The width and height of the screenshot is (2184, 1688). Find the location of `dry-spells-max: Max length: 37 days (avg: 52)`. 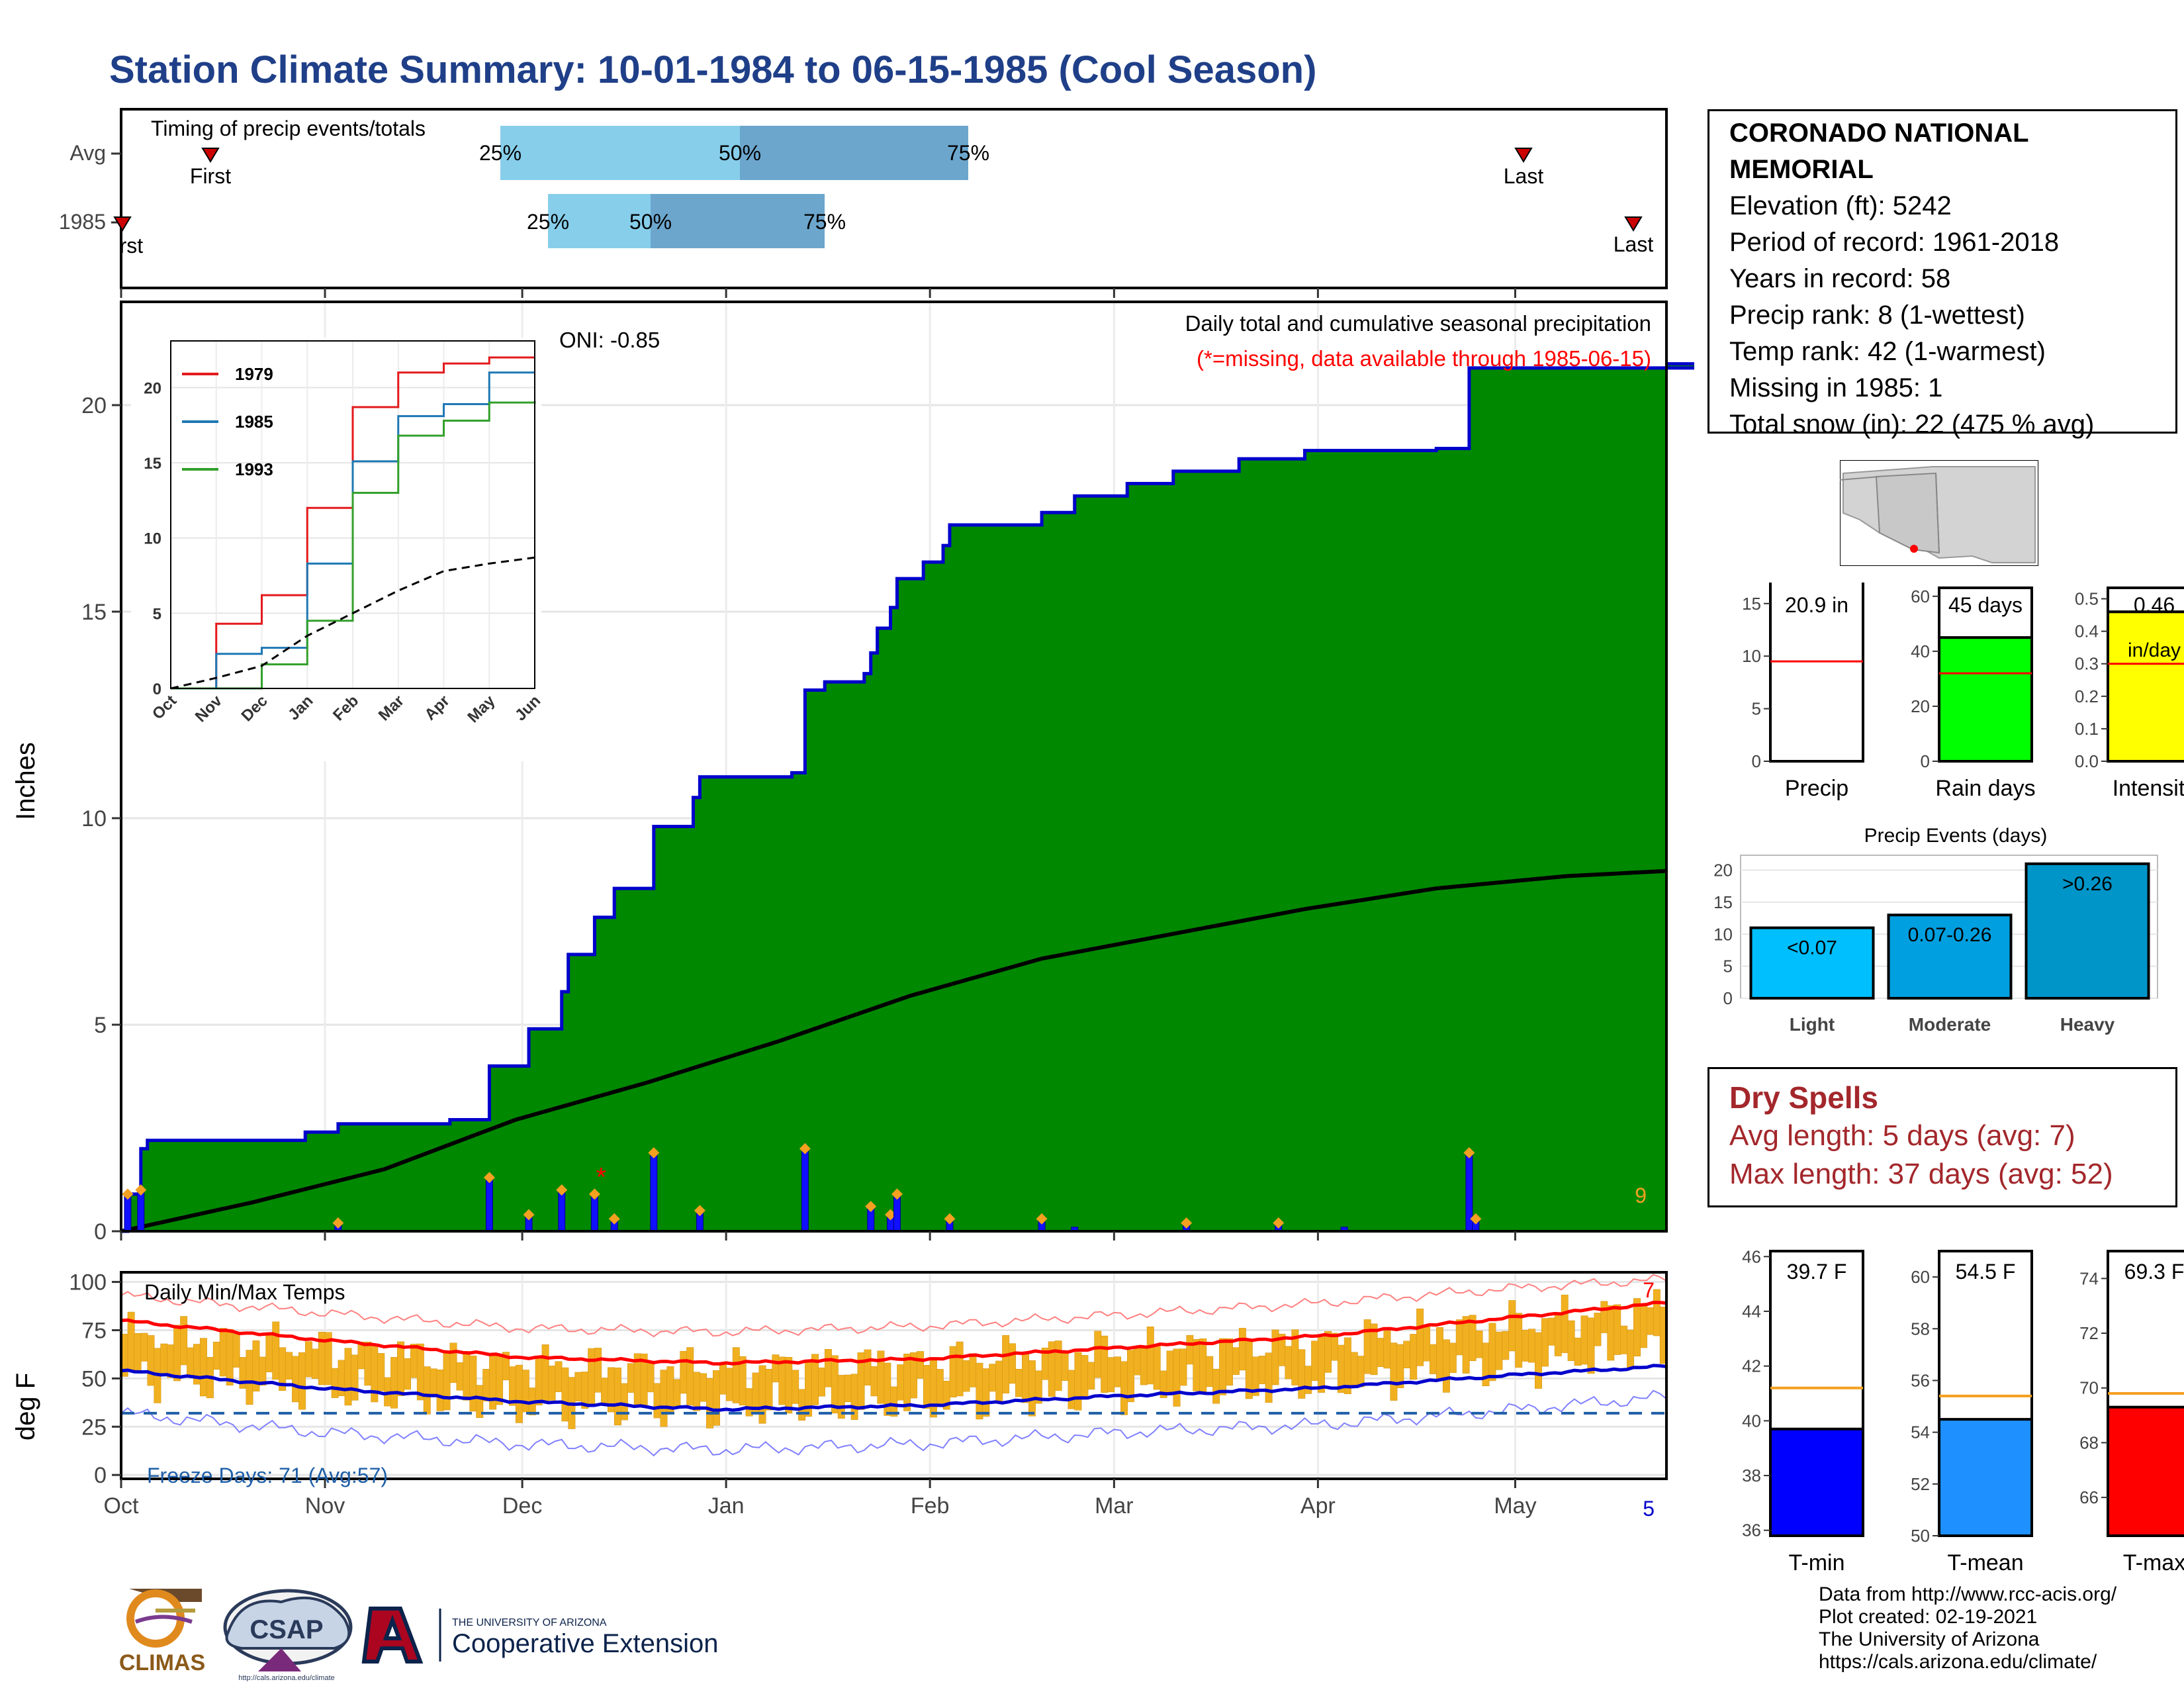

dry-spells-max: Max length: 37 days (avg: 52) is located at coordinates (1921, 1174).